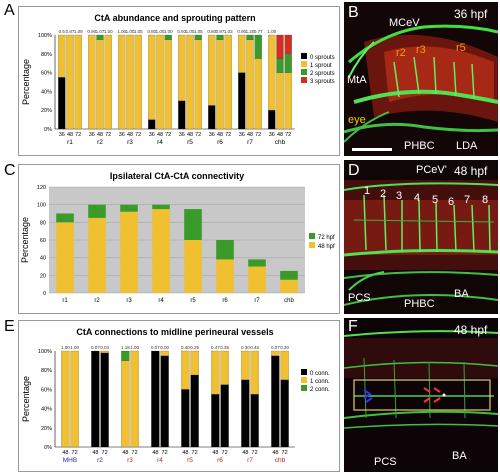  What do you see at coordinates (190, 31) in the screenshot?
I see `chart-a-toplabel-13: 1.00` at bounding box center [190, 31].